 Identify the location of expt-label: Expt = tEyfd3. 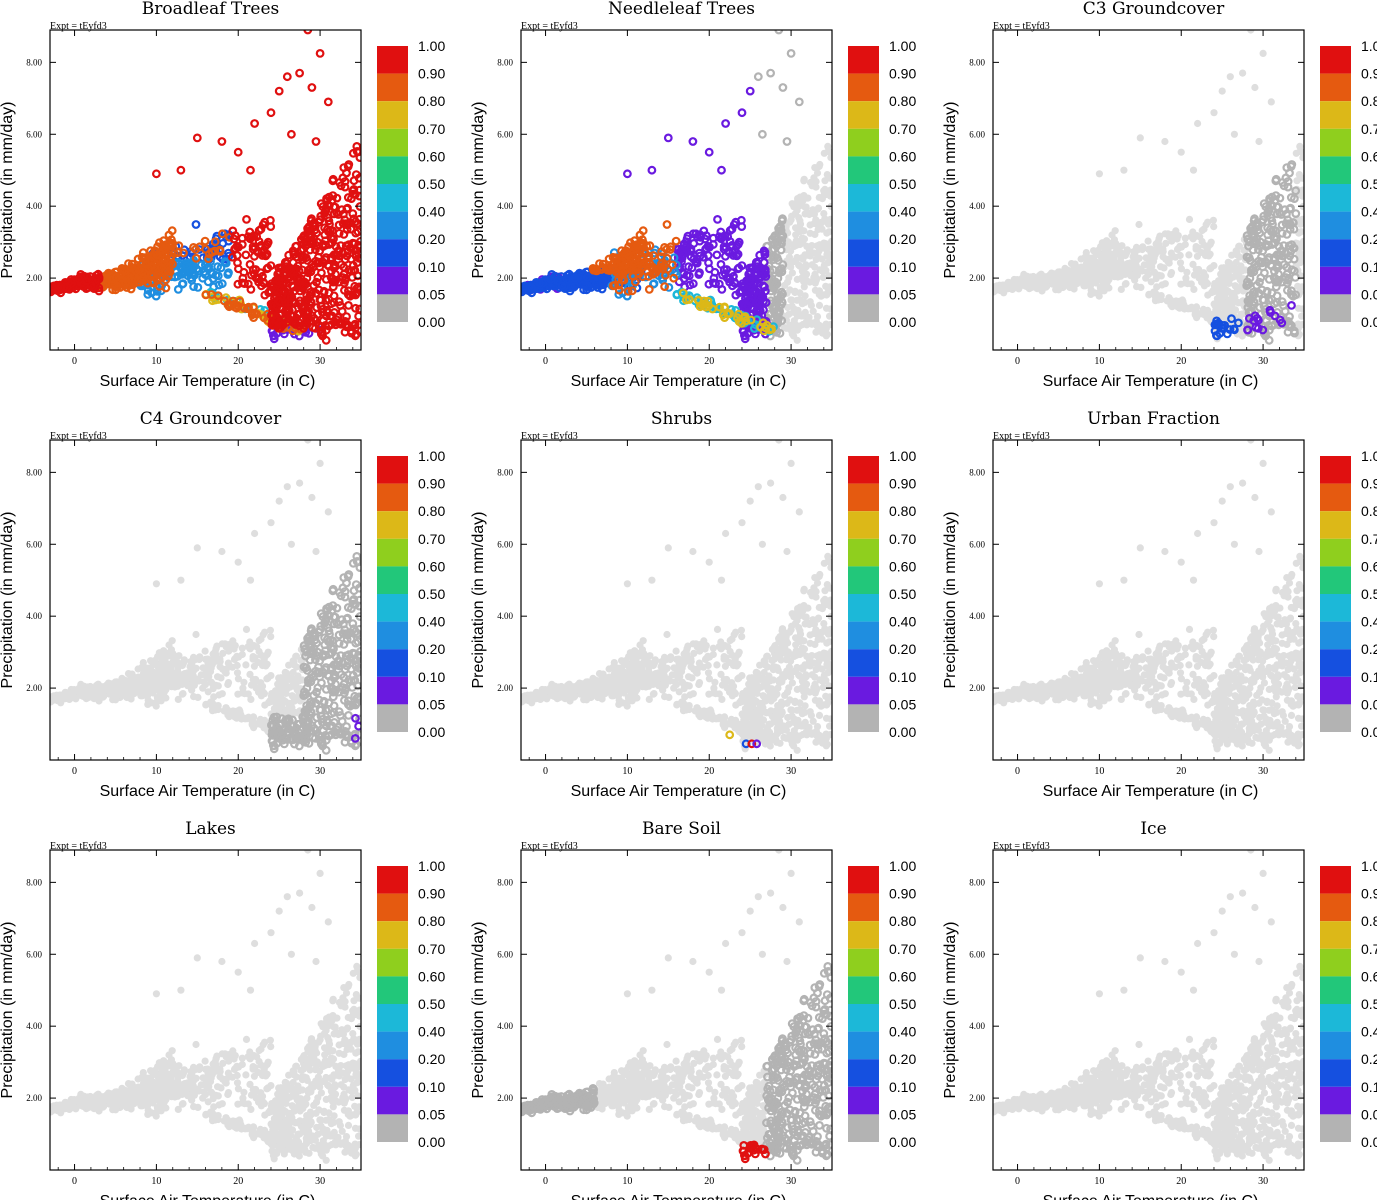
(1021, 26).